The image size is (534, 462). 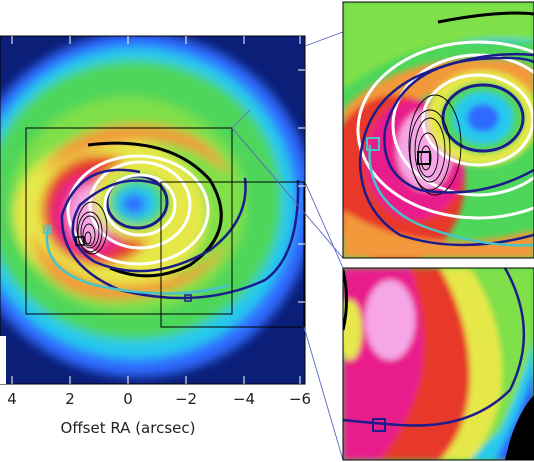 I want to click on x-tick-label: −2, so click(x=186, y=399).